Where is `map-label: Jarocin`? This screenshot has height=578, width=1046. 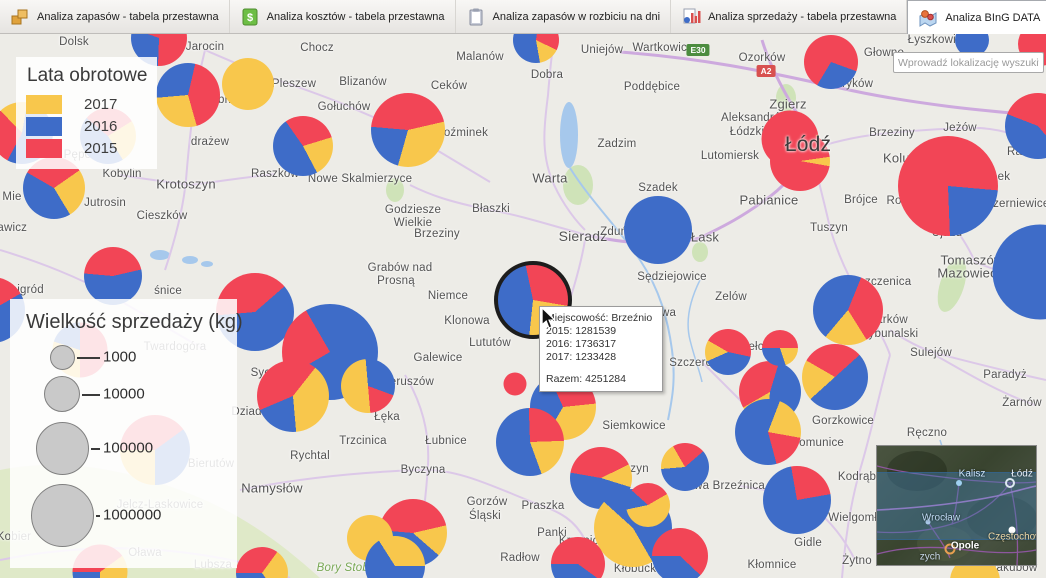
map-label: Jarocin is located at coordinates (205, 47).